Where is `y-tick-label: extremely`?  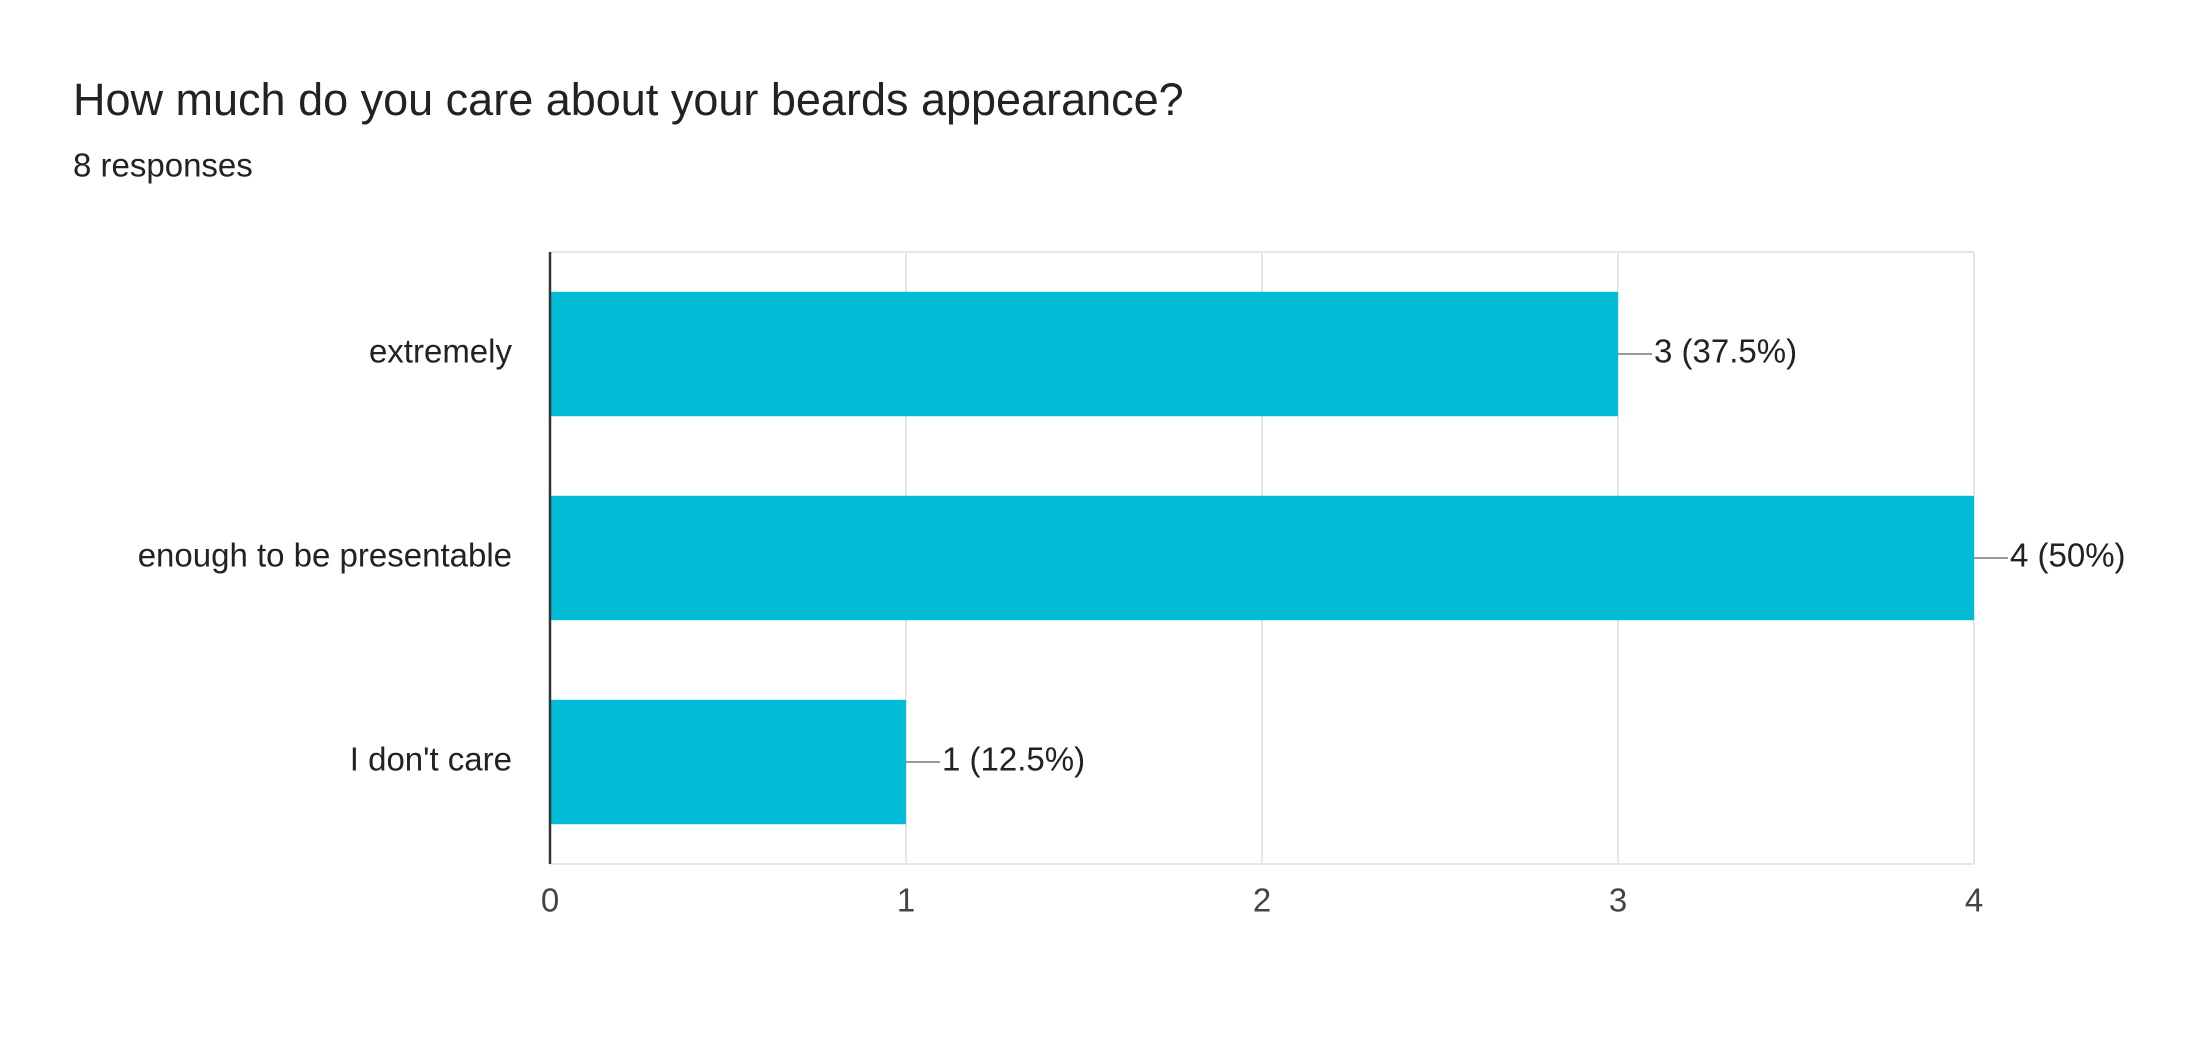
y-tick-label: extremely is located at coordinates (441, 351).